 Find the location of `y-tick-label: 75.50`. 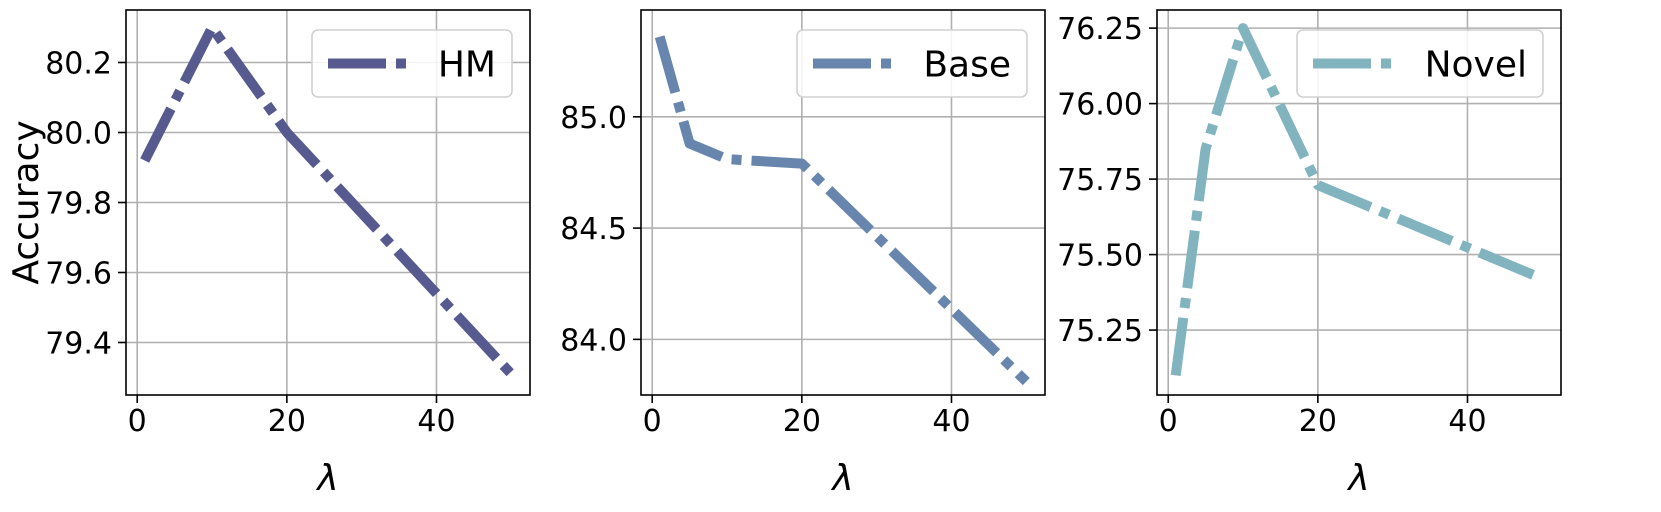

y-tick-label: 75.50 is located at coordinates (1100, 256).